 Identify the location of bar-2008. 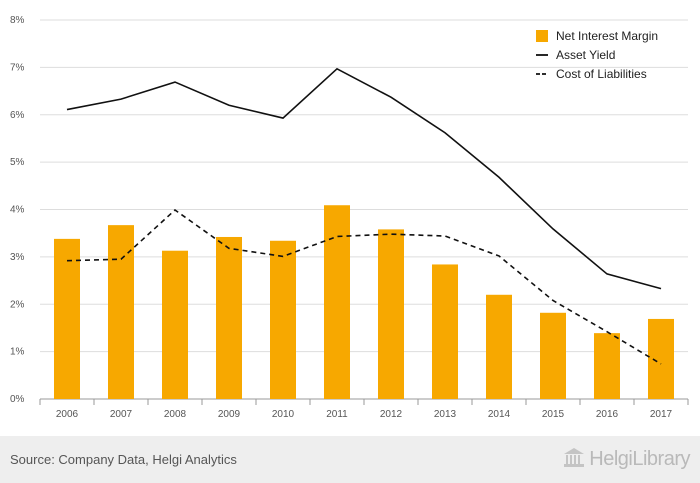
(175, 324).